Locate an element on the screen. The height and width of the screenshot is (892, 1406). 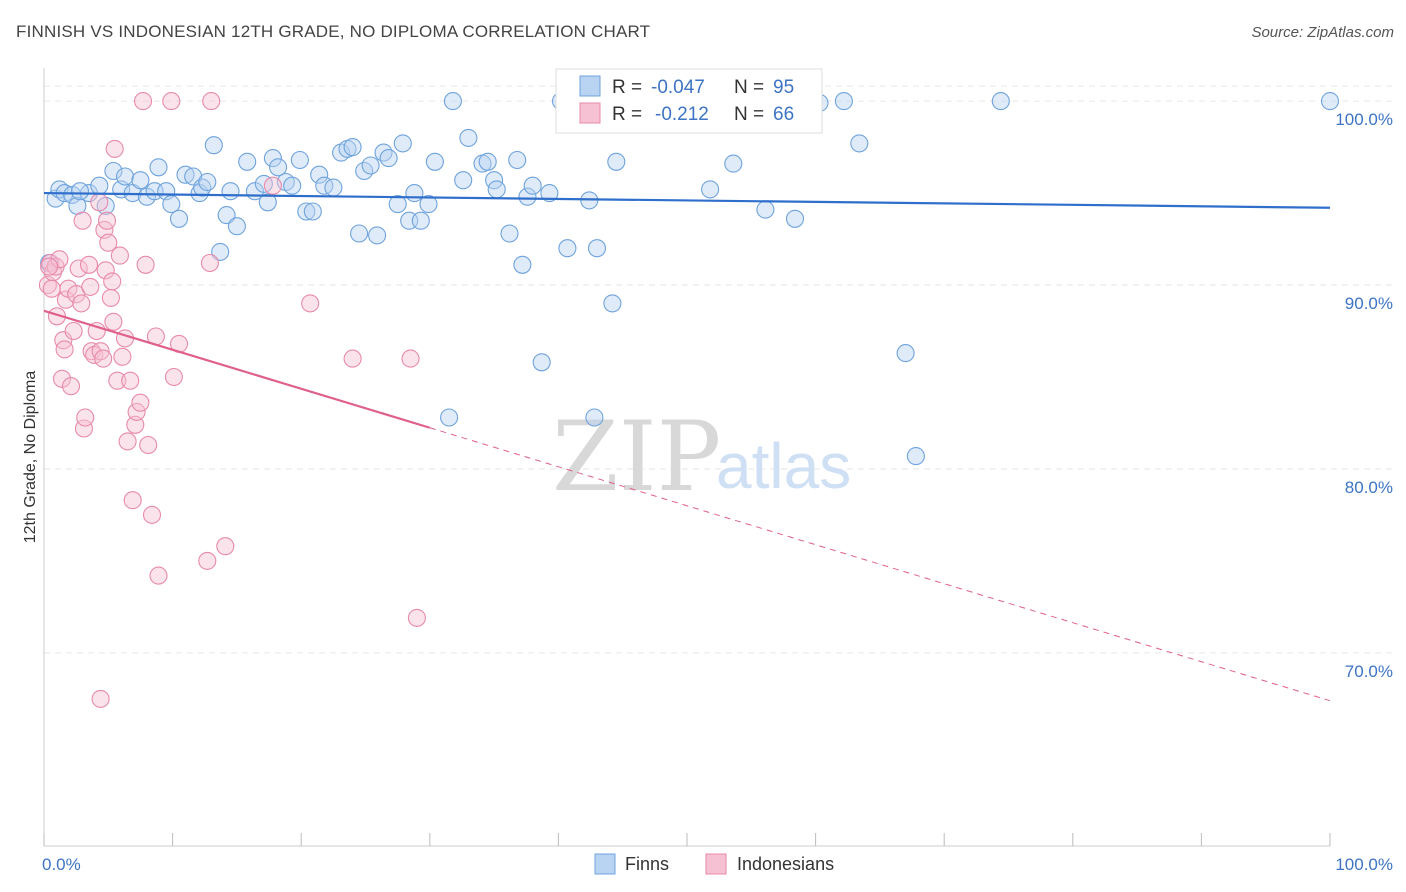
series-legend-swatch-finns is located at coordinates (605, 864).